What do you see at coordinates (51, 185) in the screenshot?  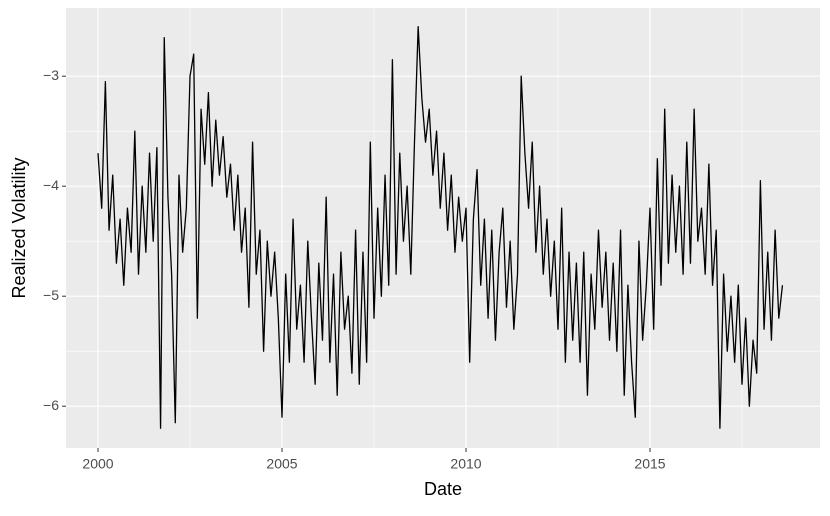 I see `y-tick-label: −4` at bounding box center [51, 185].